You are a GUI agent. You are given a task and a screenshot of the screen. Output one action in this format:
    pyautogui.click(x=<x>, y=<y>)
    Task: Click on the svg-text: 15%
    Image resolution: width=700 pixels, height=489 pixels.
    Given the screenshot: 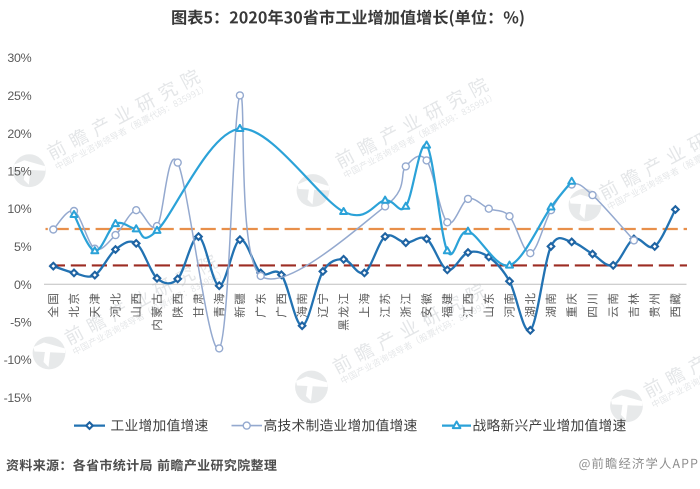 What is the action you would take?
    pyautogui.click(x=19, y=172)
    